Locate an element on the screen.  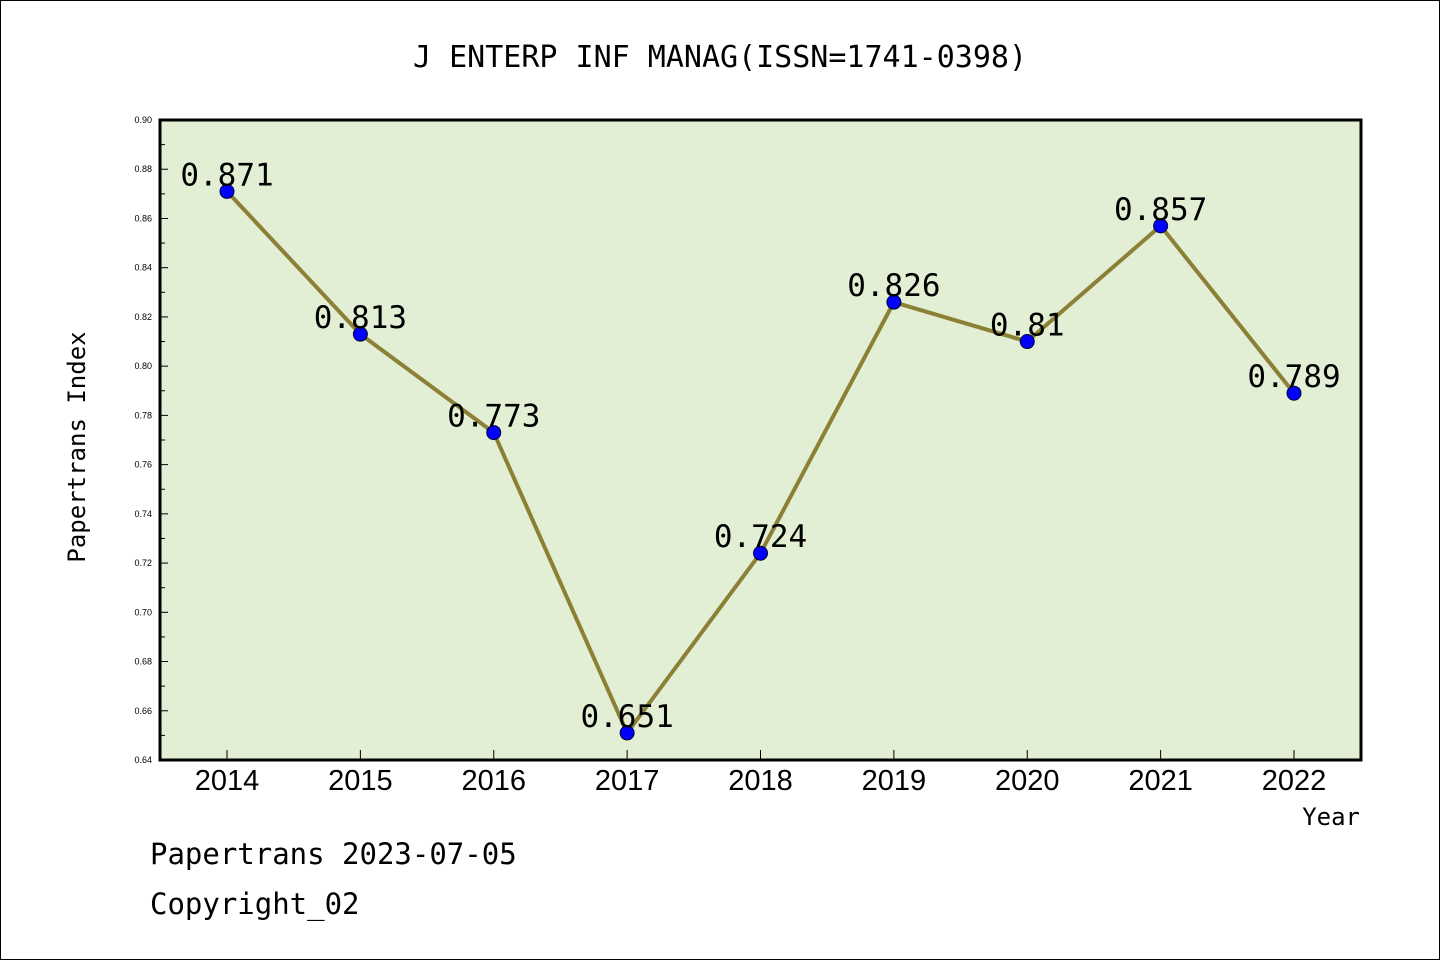
data-point-2016 is located at coordinates (494, 433).